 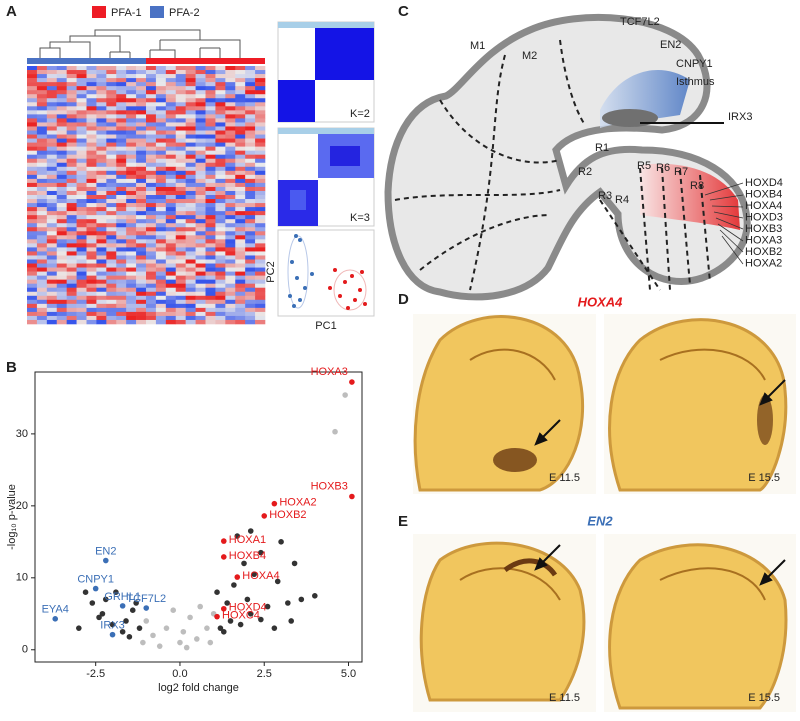 What do you see at coordinates (25, 650) in the screenshot?
I see `y-tick-label: 0` at bounding box center [25, 650].